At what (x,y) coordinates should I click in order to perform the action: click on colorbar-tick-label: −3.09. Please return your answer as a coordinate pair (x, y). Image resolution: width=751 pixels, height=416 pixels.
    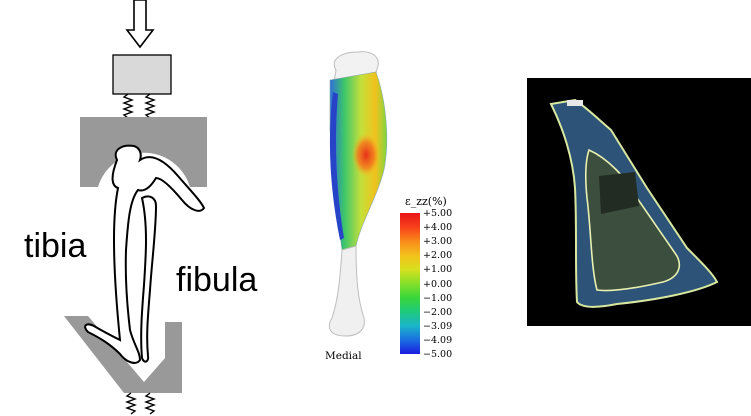
    Looking at the image, I should click on (438, 326).